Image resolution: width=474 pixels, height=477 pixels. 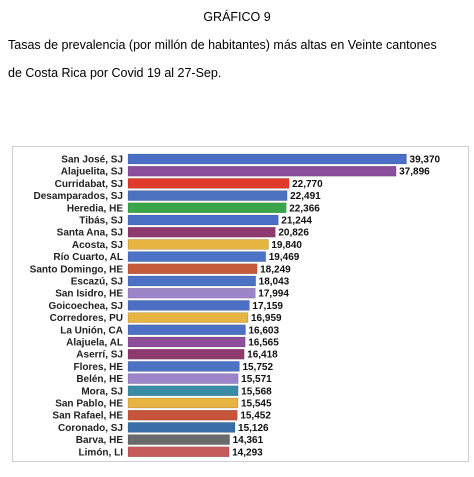 What do you see at coordinates (255, 416) in the screenshot?
I see `value-label: 15,452` at bounding box center [255, 416].